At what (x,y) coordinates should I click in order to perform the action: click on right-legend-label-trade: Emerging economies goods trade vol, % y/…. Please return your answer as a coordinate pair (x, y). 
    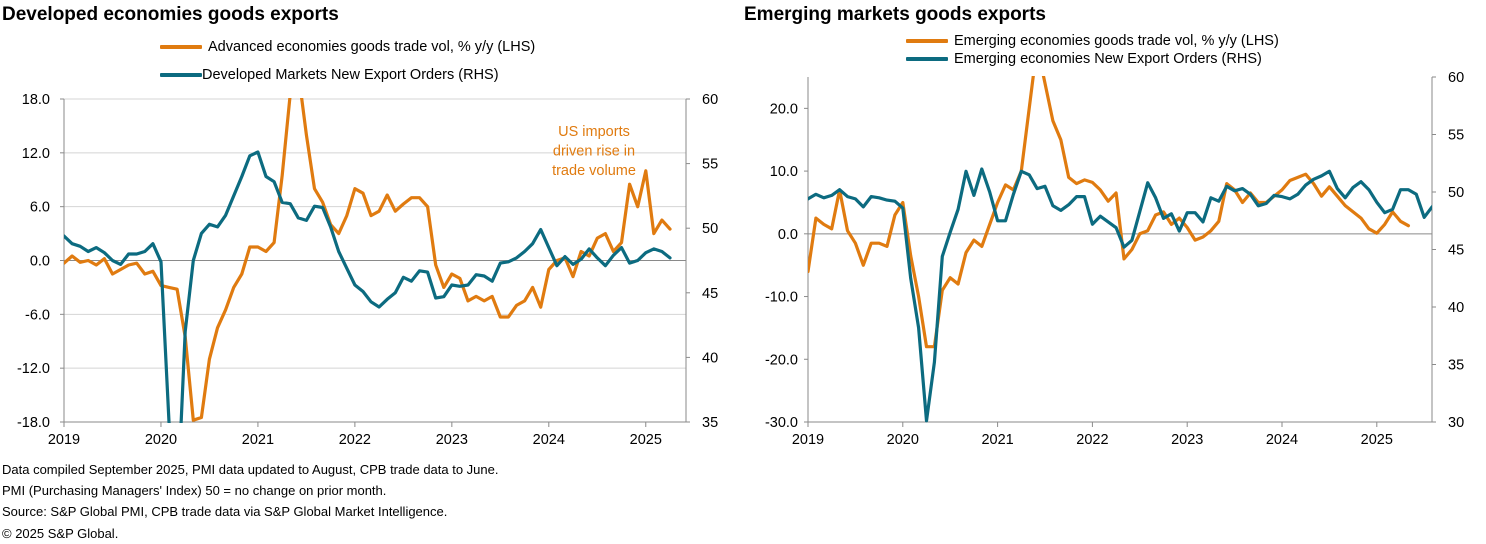
    Looking at the image, I should click on (1116, 41).